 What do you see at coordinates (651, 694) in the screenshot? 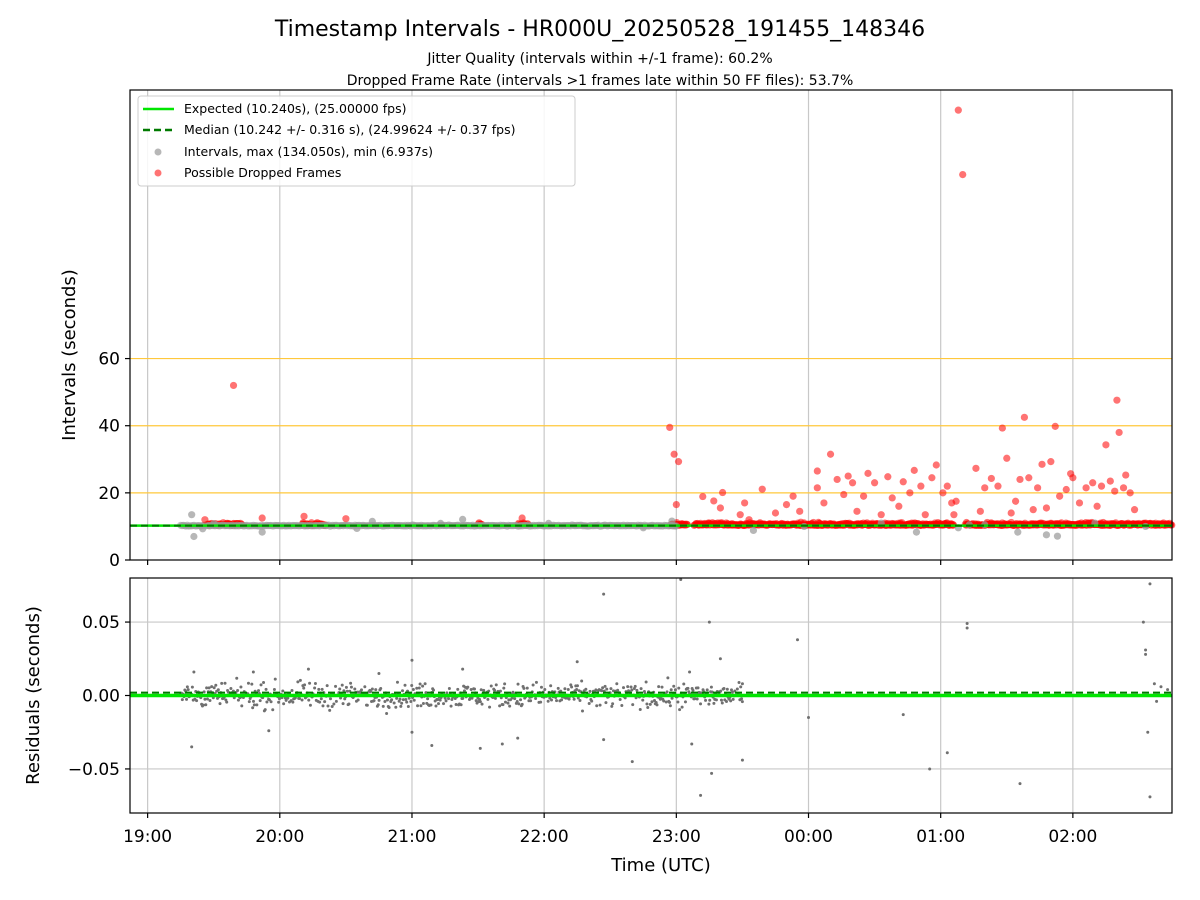
I see `residuals-expected-lines` at bounding box center [651, 694].